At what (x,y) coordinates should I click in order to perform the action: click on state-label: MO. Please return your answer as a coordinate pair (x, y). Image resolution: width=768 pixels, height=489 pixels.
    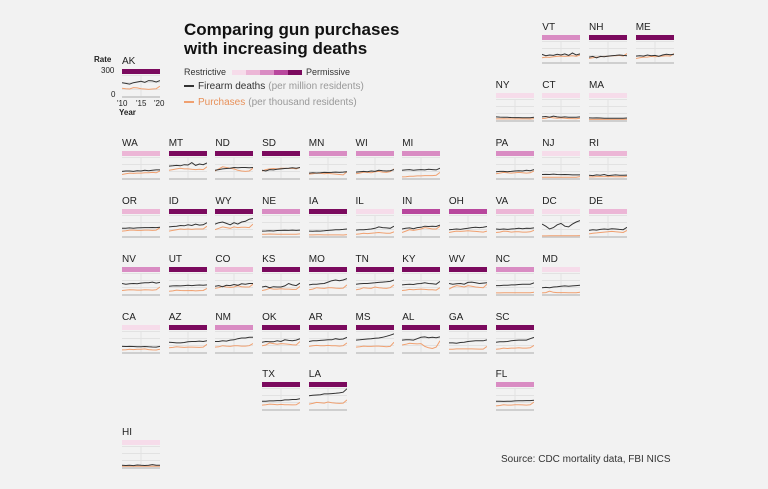
    Looking at the image, I should click on (316, 259).